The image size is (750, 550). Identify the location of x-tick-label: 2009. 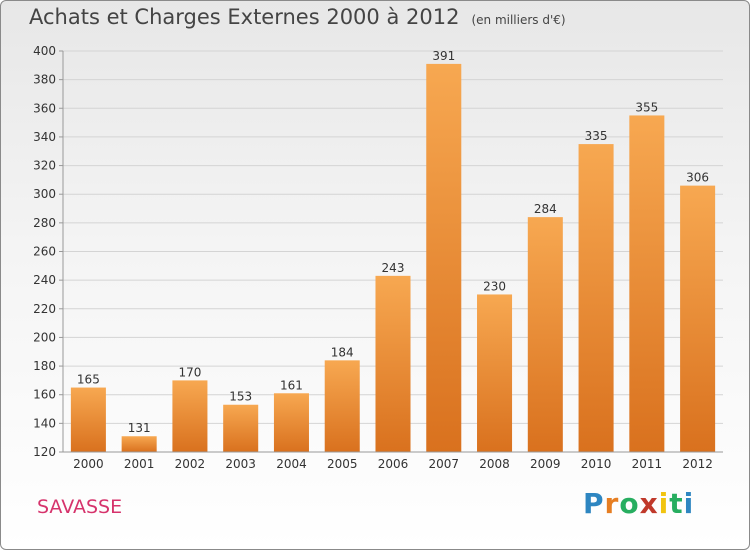
(545, 464).